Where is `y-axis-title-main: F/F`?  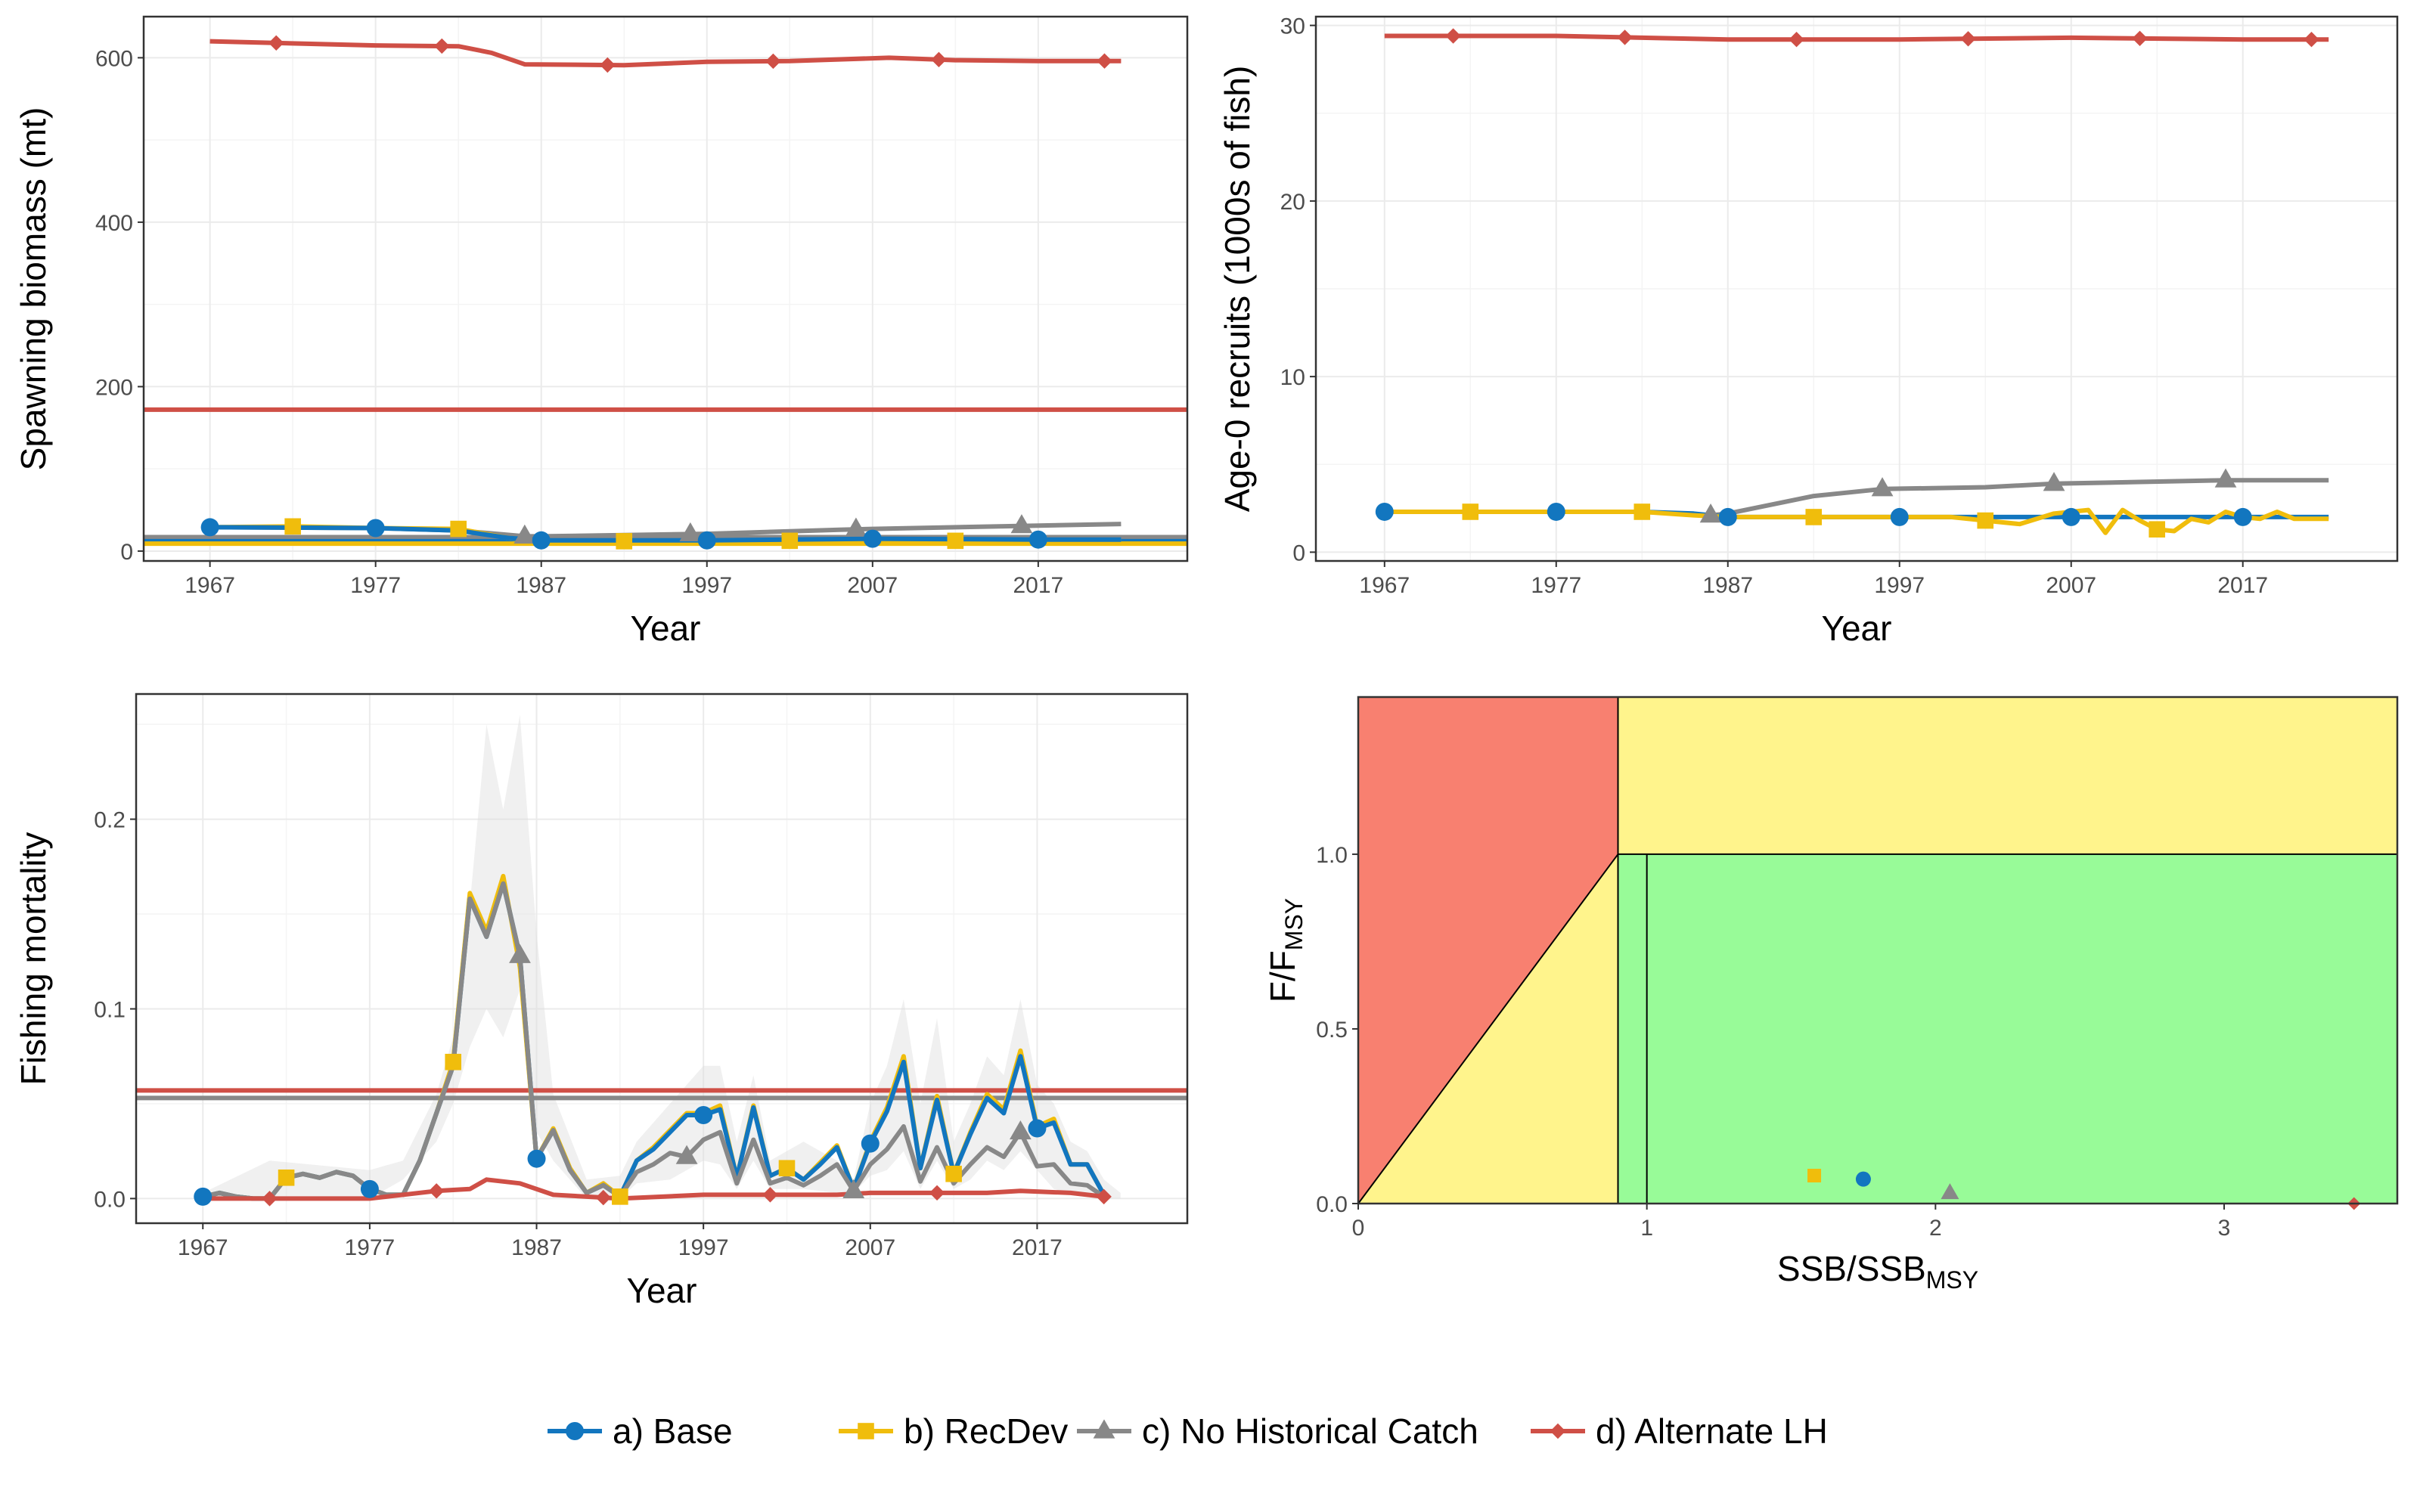
y-axis-title-main: F/F is located at coordinates (1282, 976).